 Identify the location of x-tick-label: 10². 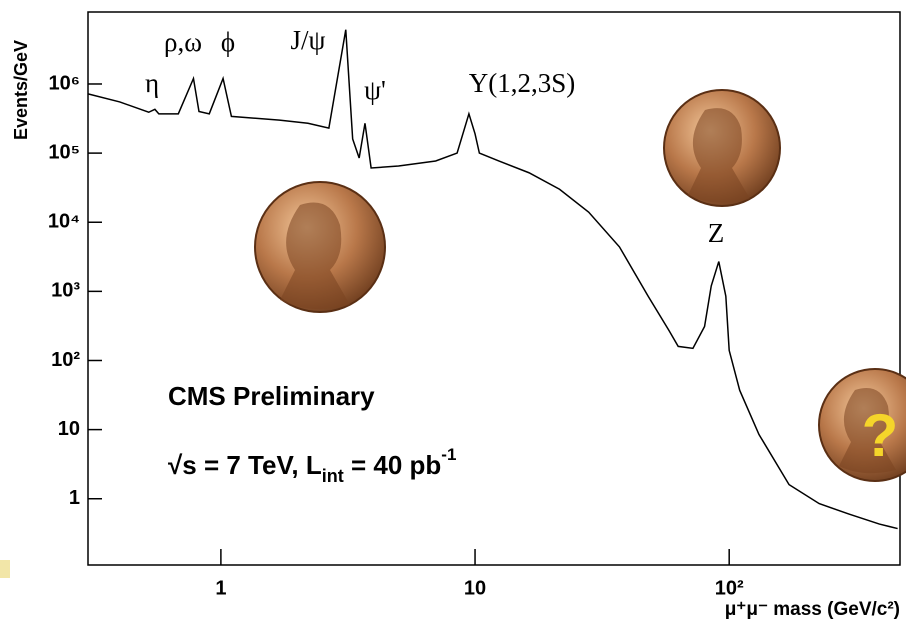
(729, 588).